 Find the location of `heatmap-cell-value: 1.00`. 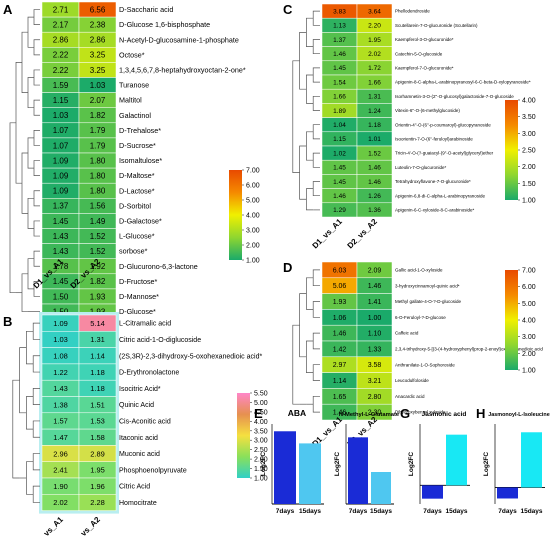

heatmap-cell-value: 1.00 is located at coordinates (375, 318).